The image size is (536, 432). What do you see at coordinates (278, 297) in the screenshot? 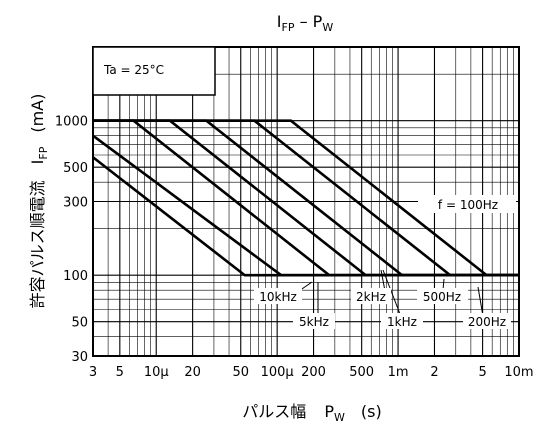
I see `series-label-10khz: 10kHz` at bounding box center [278, 297].